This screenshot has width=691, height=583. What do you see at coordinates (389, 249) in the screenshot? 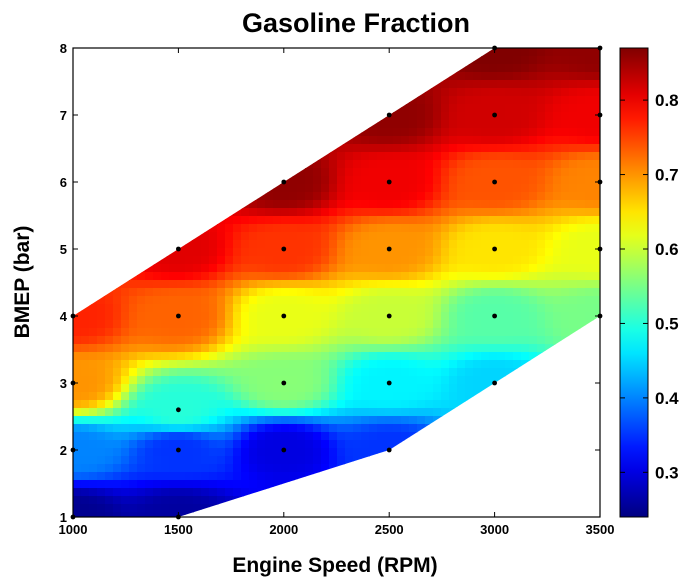
I see `measured-point` at bounding box center [389, 249].